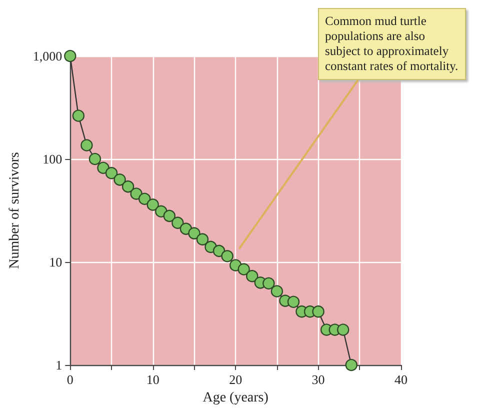  What do you see at coordinates (55, 262) in the screenshot?
I see `y-tick-label: 10` at bounding box center [55, 262].